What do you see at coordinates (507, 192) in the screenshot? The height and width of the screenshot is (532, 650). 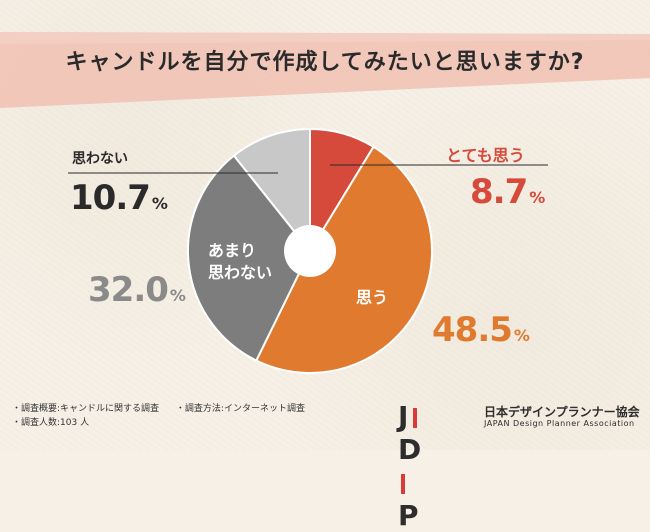 I see `pct-very-much: 8.7%` at bounding box center [507, 192].